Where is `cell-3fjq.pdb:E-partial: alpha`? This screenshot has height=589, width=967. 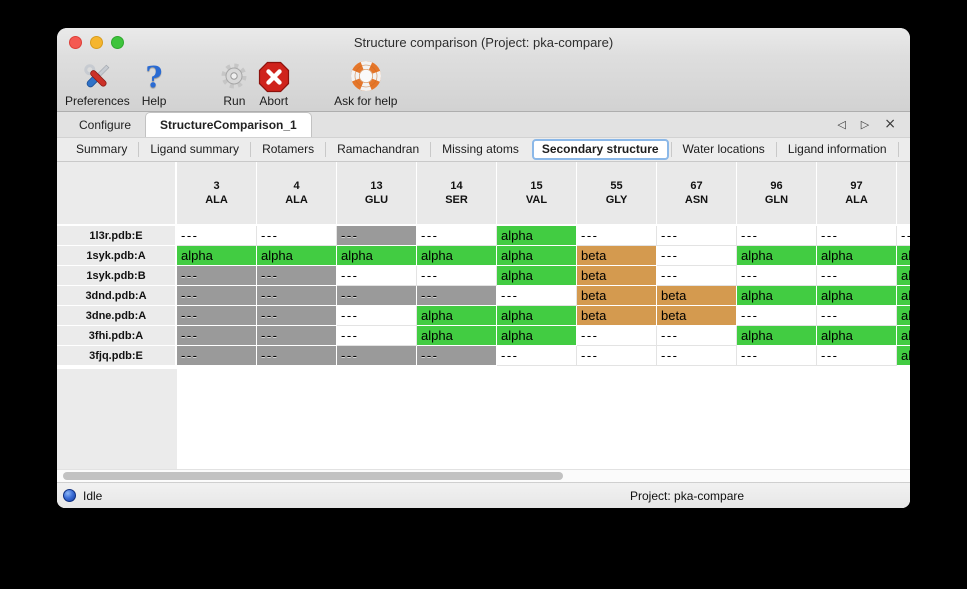
cell-3fjq.pdb:E-partial: alpha is located at coordinates (903, 356).